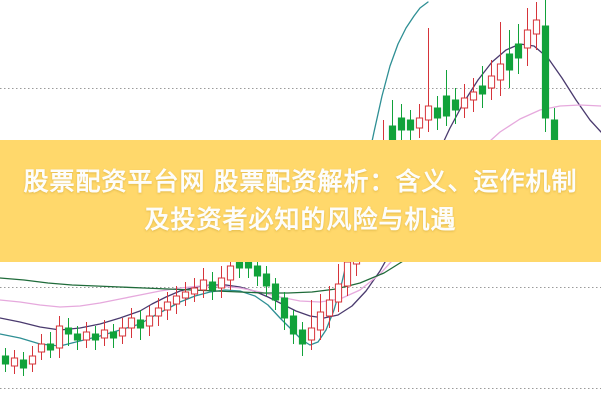 This screenshot has width=601, height=401. Describe the element at coordinates (300, 220) in the screenshot. I see `banner-title-line-2: 及投资者必知的风险与机遇` at that location.